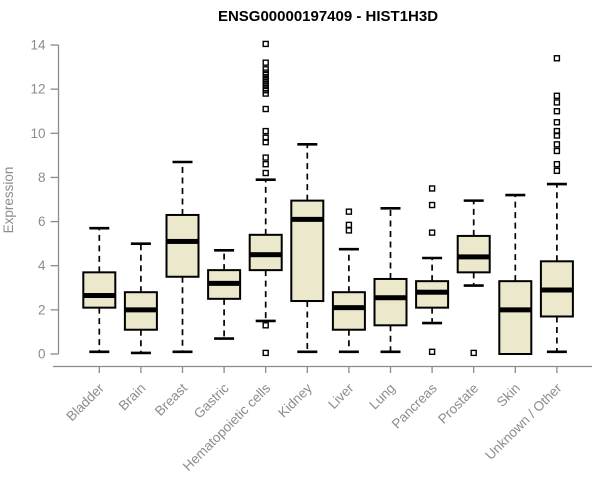 The height and width of the screenshot is (500, 600). Describe the element at coordinates (42, 309) in the screenshot. I see `y-tick-label: 2` at that location.